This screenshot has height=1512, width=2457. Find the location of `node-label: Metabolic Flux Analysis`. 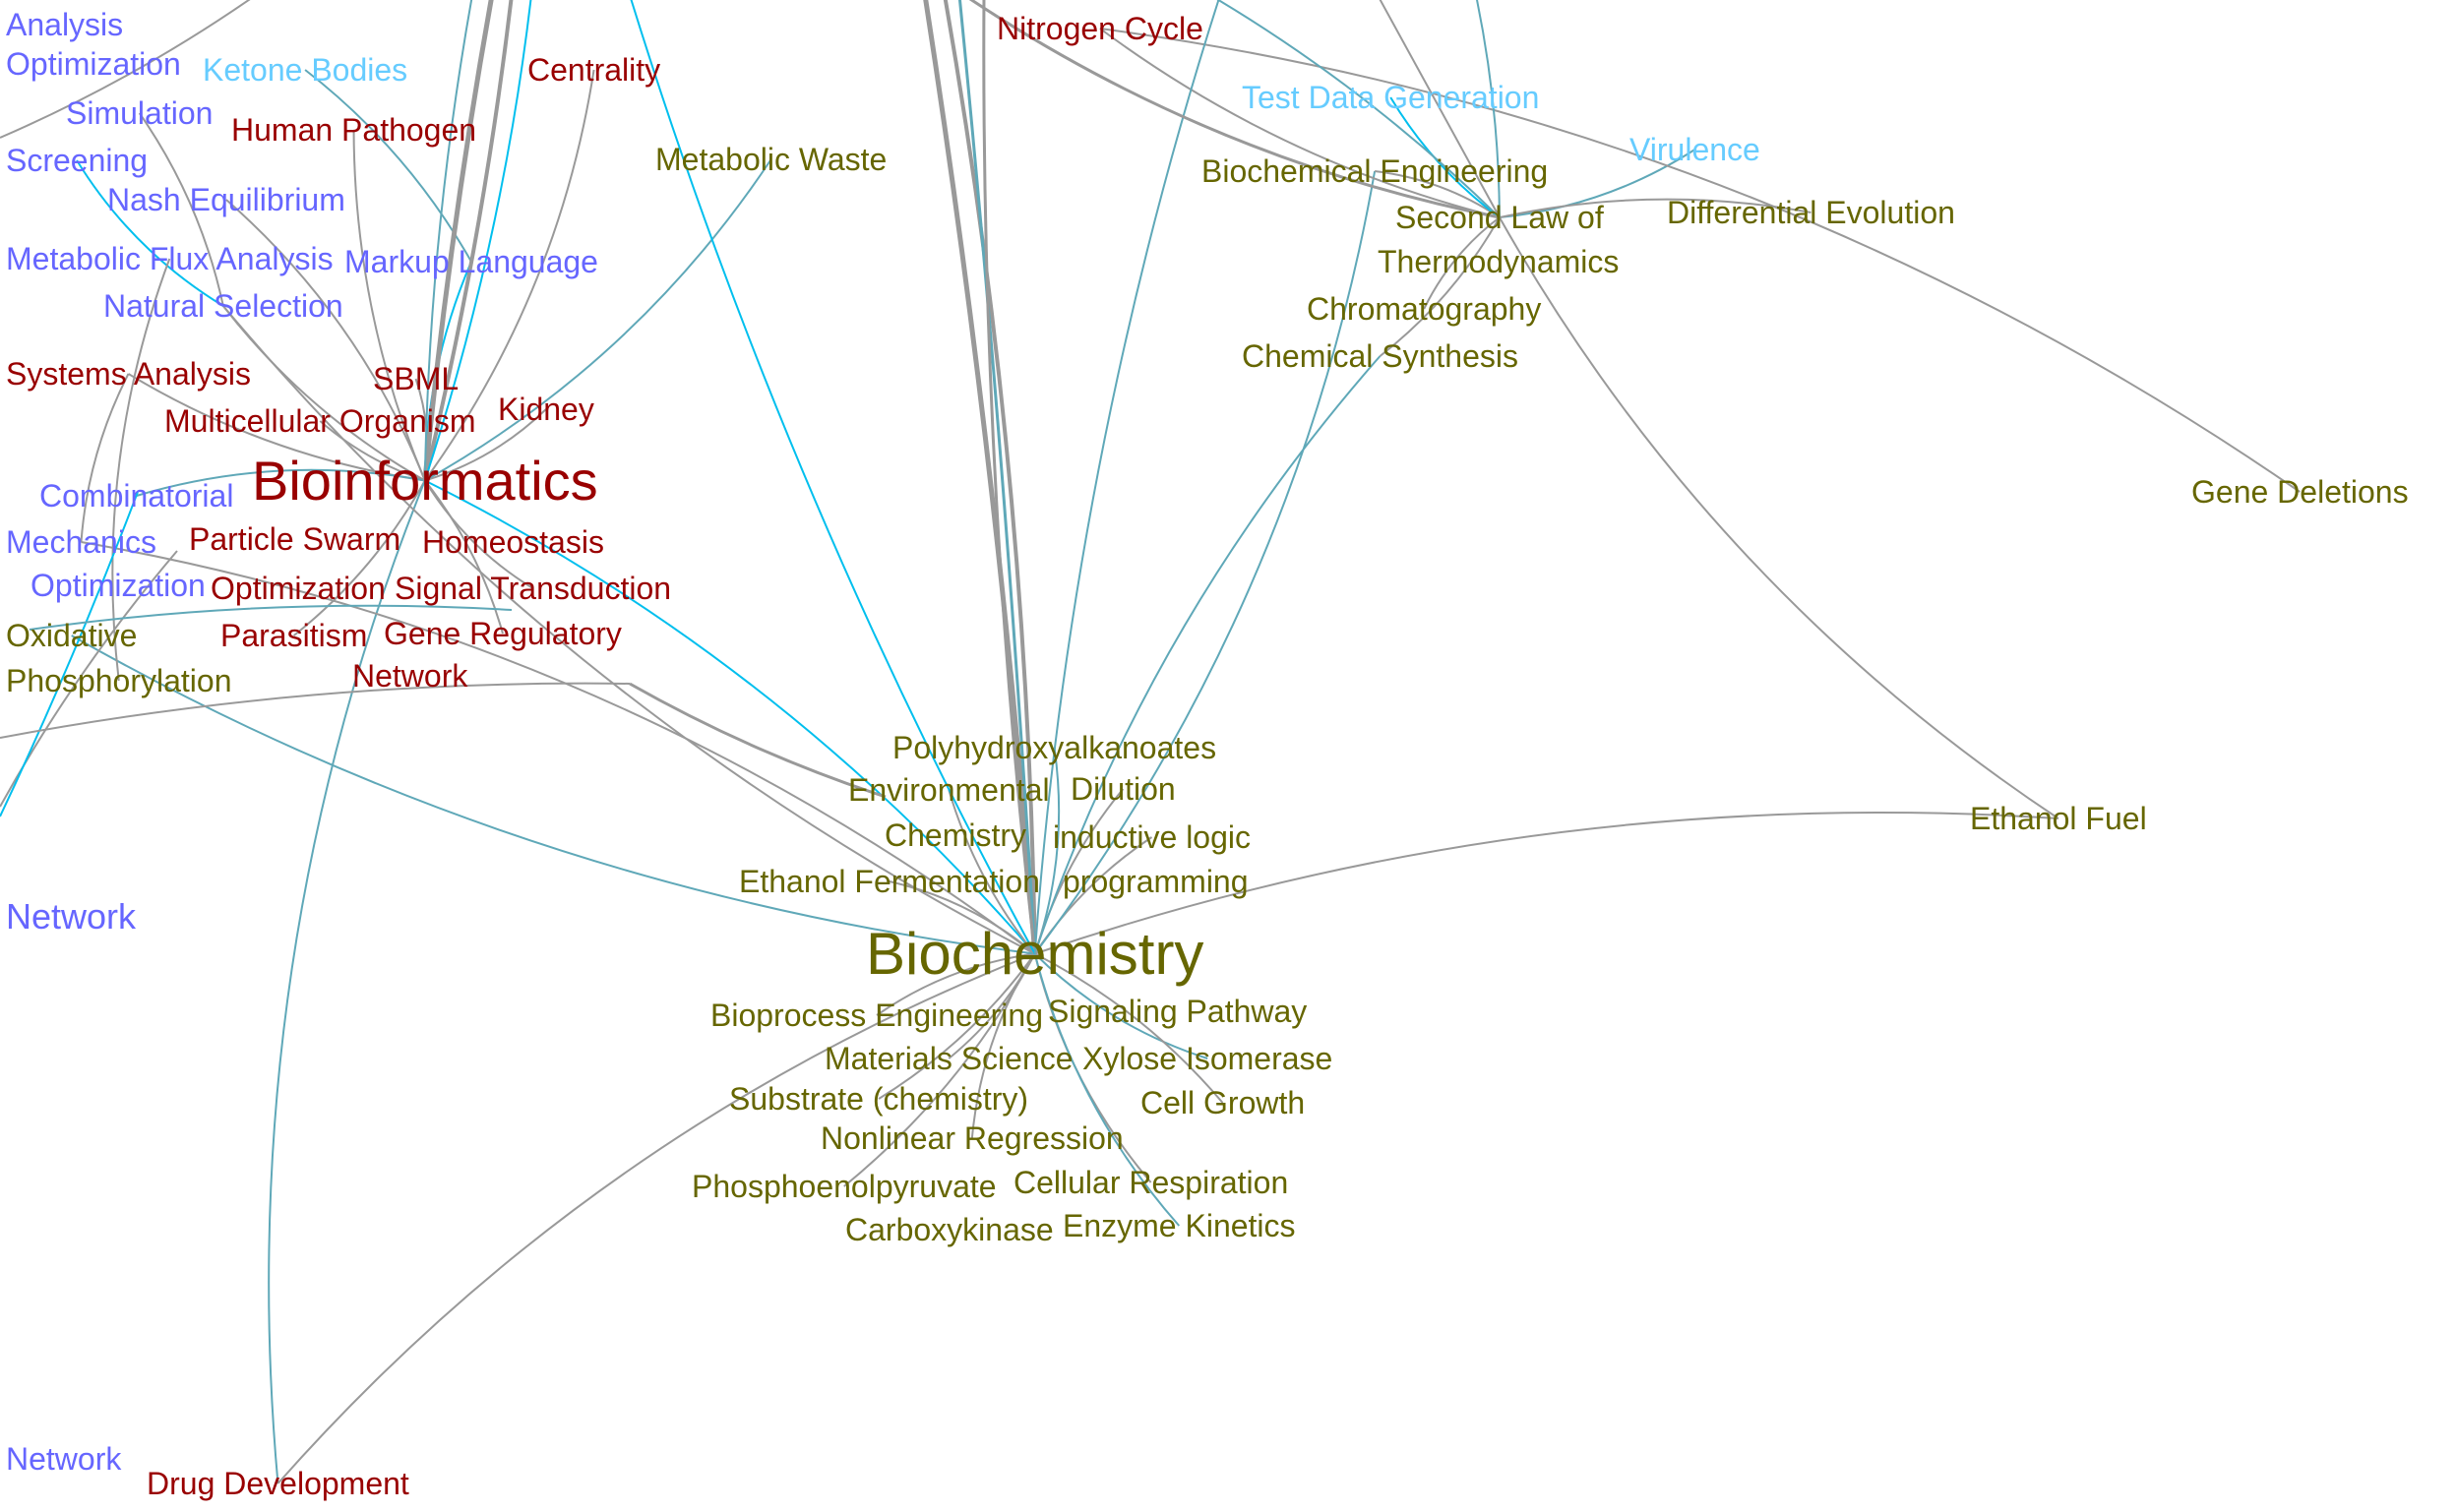

node-label: Metabolic Flux Analysis is located at coordinates (170, 259).